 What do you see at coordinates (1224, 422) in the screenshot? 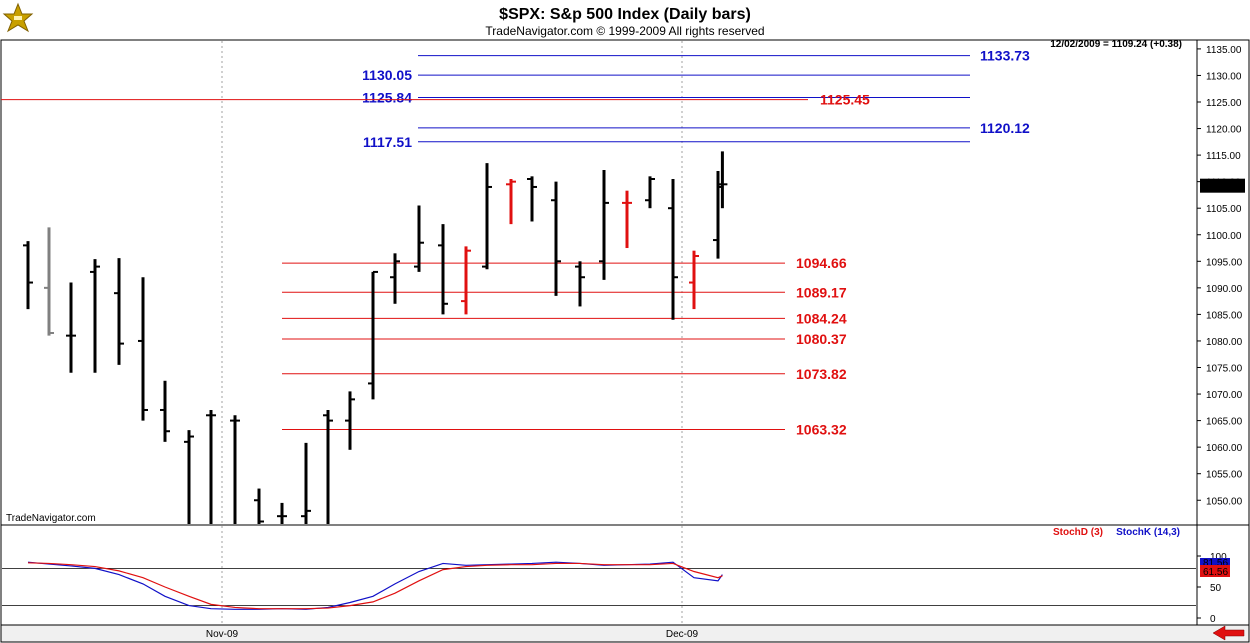
I see `price-axis-tick-label: 1065.00` at bounding box center [1224, 422].